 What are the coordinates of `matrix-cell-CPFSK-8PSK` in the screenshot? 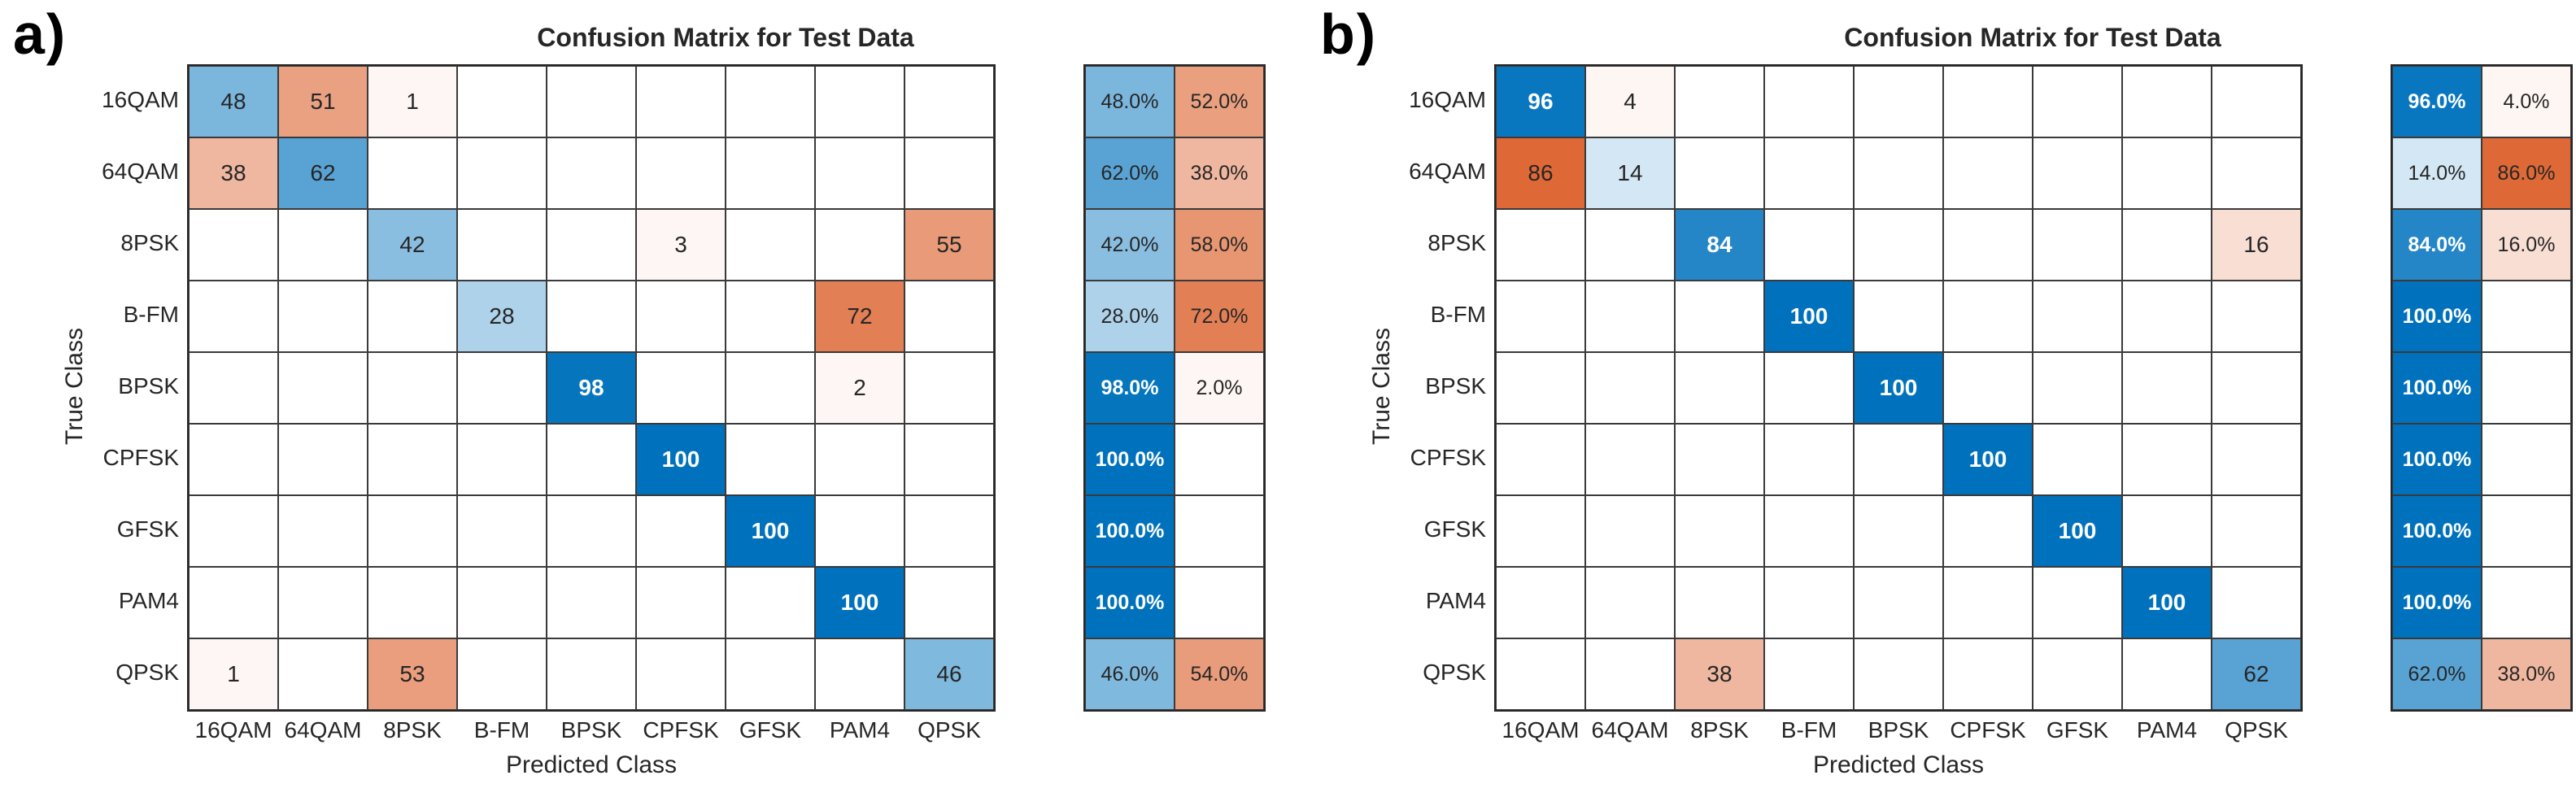 It's located at (412, 459).